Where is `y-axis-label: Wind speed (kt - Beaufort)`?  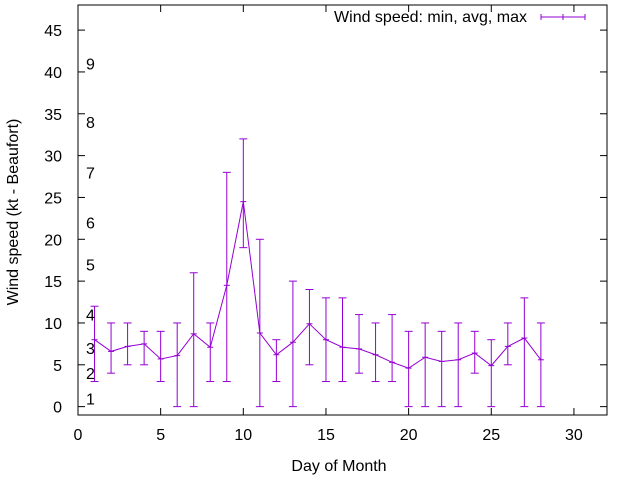 y-axis-label: Wind speed (kt - Beaufort) is located at coordinates (13, 212).